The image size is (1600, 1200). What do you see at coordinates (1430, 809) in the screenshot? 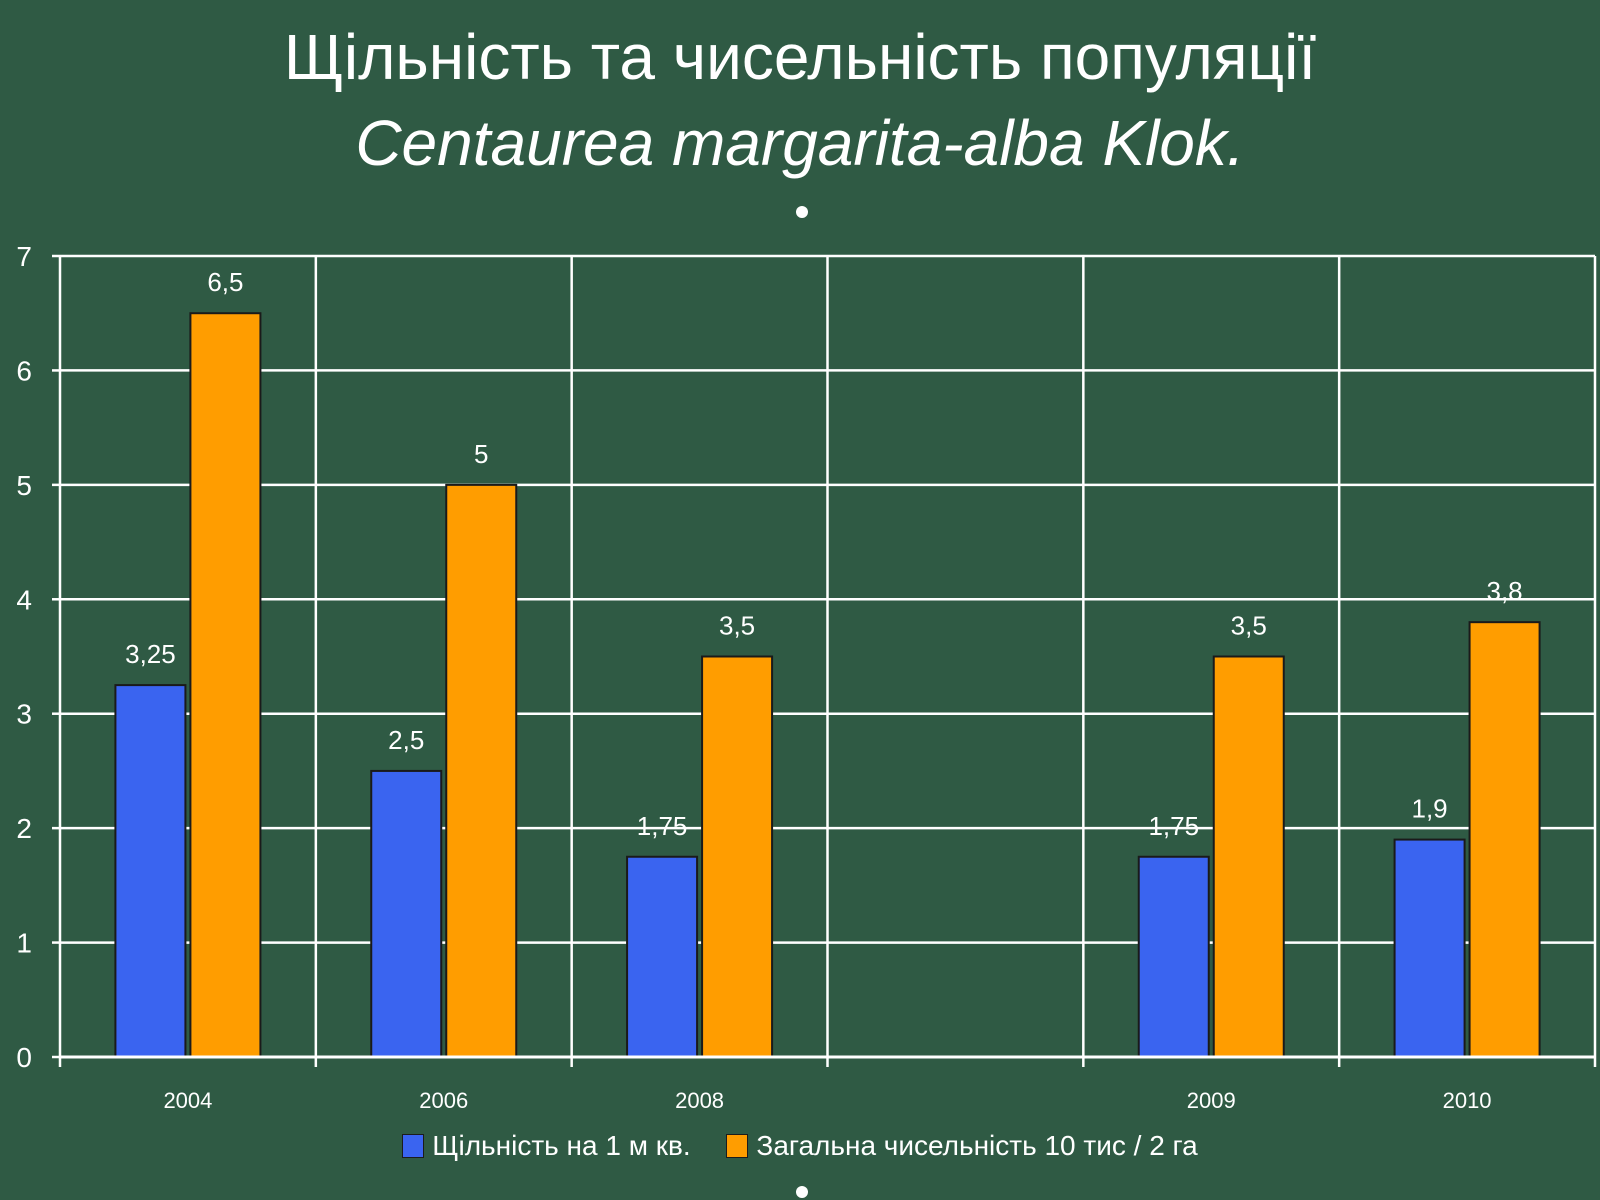
I see `data-label: 1,9` at bounding box center [1430, 809].